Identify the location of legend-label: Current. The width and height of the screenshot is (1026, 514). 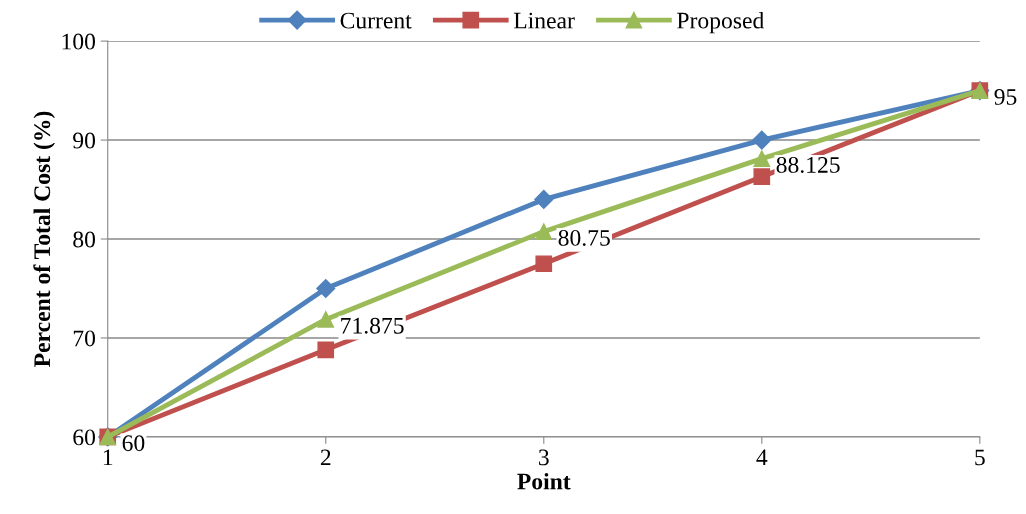
(376, 20).